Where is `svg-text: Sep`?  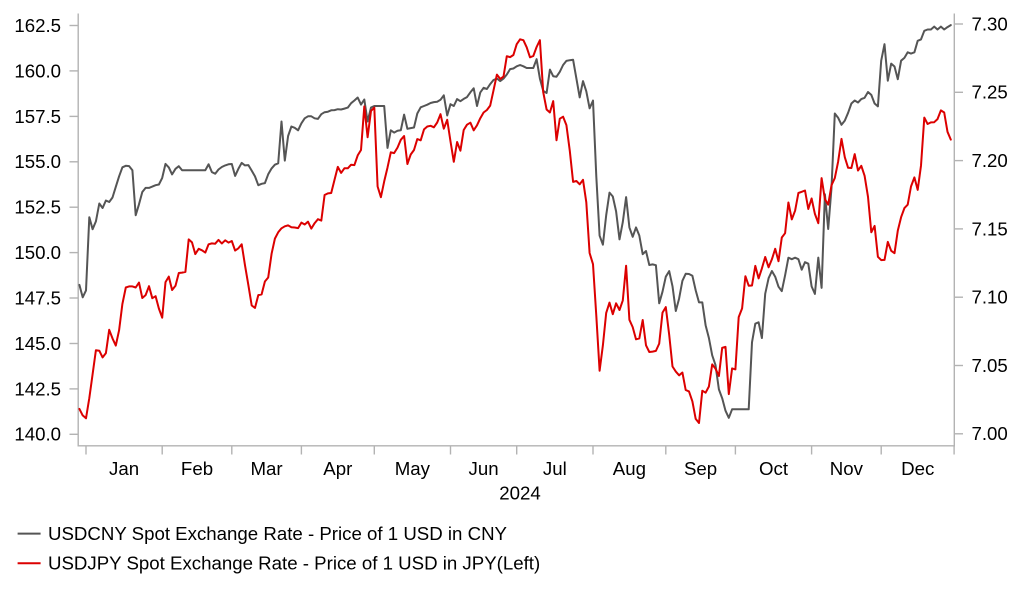
svg-text: Sep is located at coordinates (700, 468).